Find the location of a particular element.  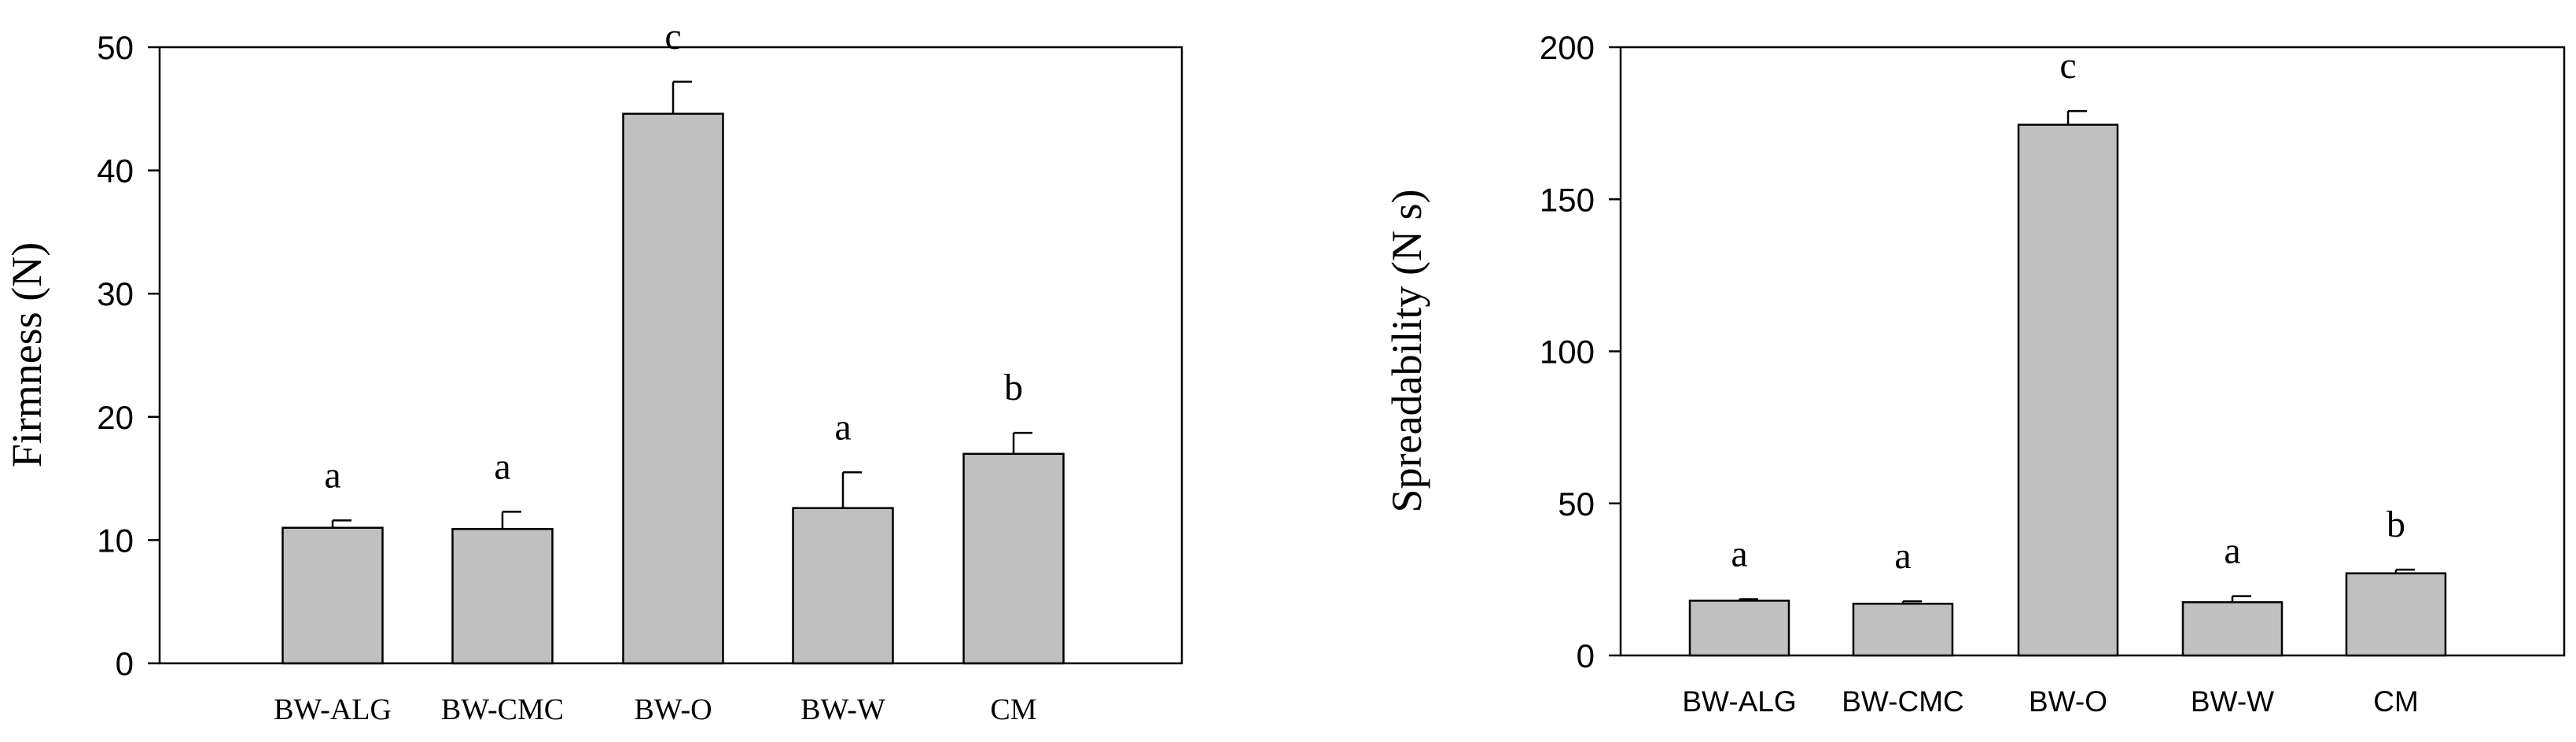

y-axis-label: Spreadability (N s) is located at coordinates (1407, 351).